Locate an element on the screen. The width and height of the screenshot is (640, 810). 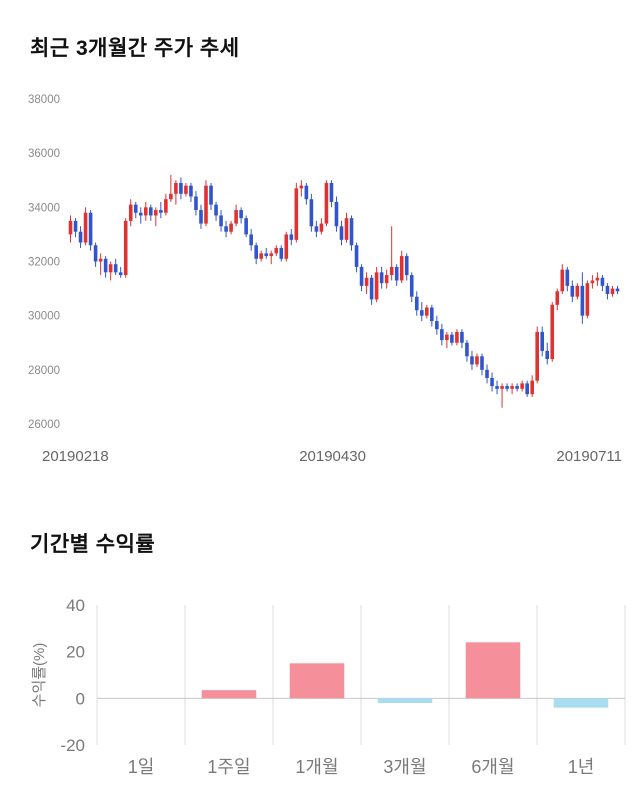
svg-text: 1개월 is located at coordinates (316, 767).